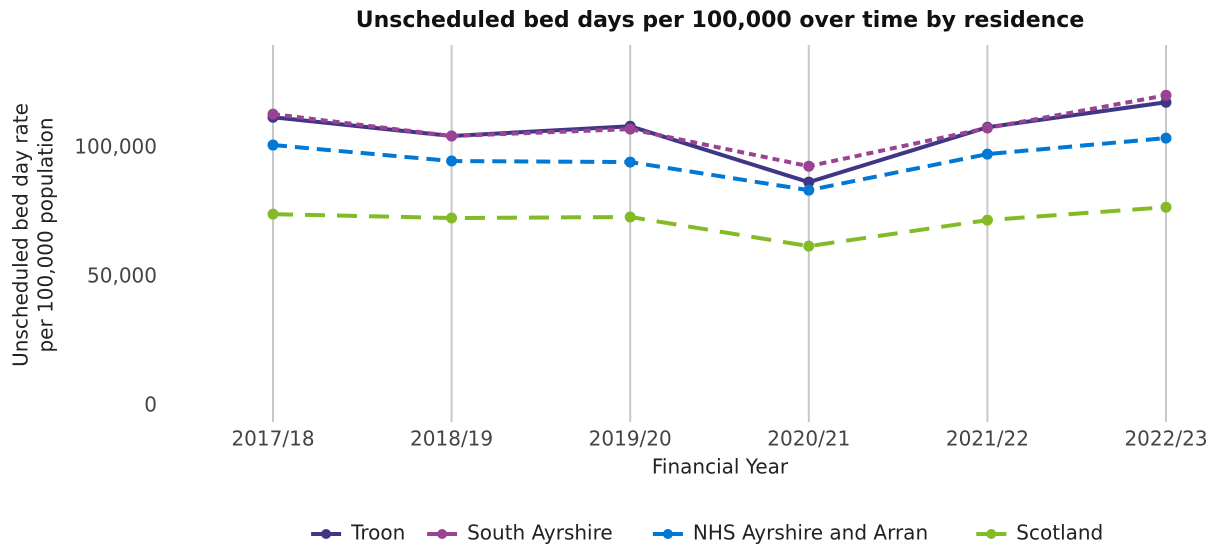 Image resolution: width=1219 pixels, height=553 pixels. I want to click on y-tick-label: 100,000, so click(115, 147).